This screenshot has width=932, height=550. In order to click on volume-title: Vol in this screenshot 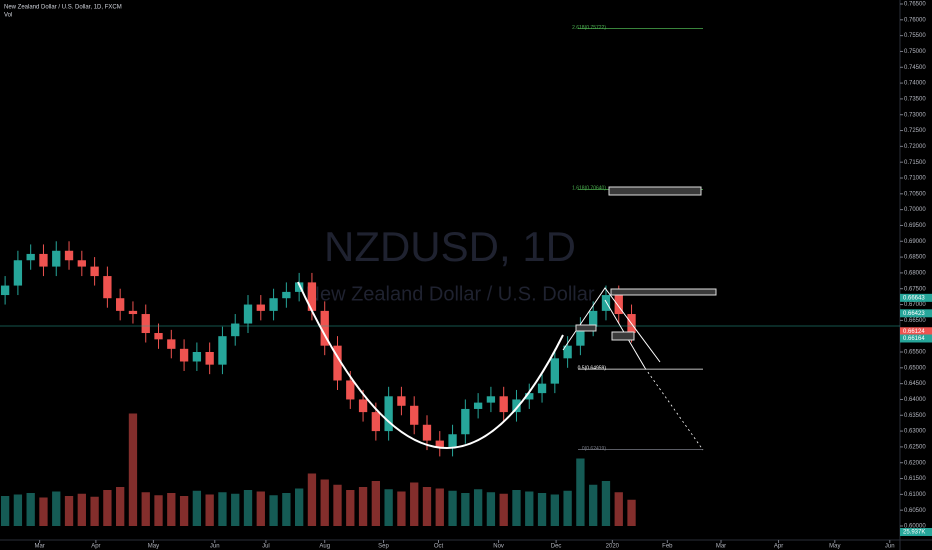, I will do `click(8, 16)`.